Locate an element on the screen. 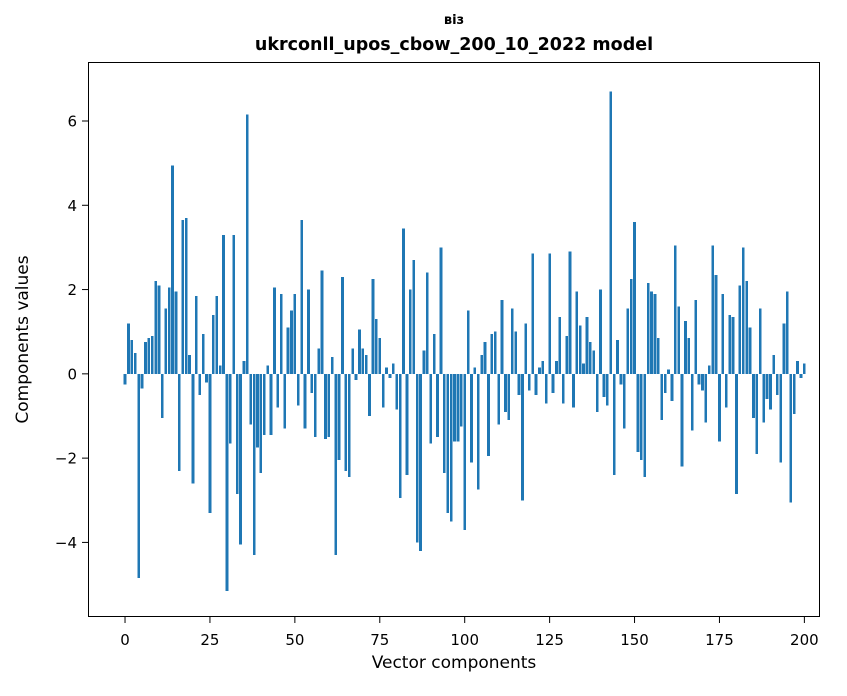 This screenshot has width=847, height=696. x-tick-label: 0 is located at coordinates (125, 640).